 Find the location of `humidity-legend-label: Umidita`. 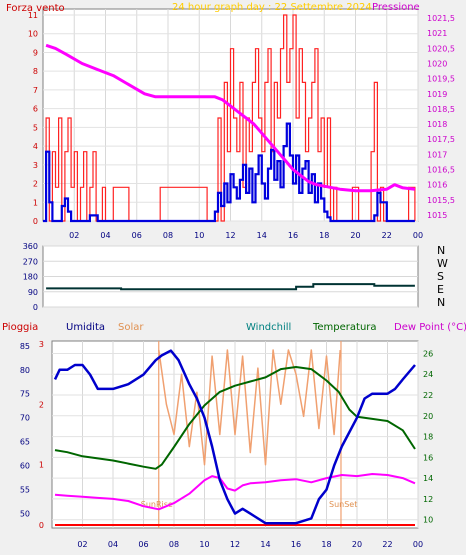

humidity-legend-label: Umidita is located at coordinates (85, 327).